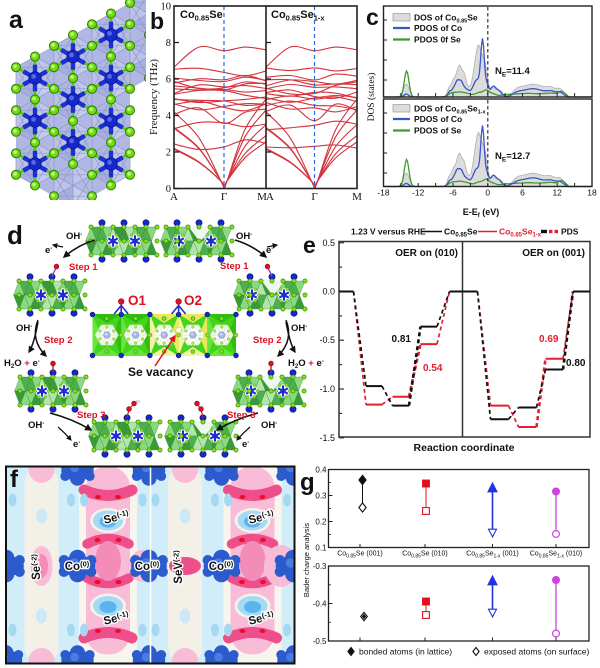 This screenshot has width=600, height=668. Describe the element at coordinates (168, 153) in the screenshot. I see `svg-text: 2` at that location.